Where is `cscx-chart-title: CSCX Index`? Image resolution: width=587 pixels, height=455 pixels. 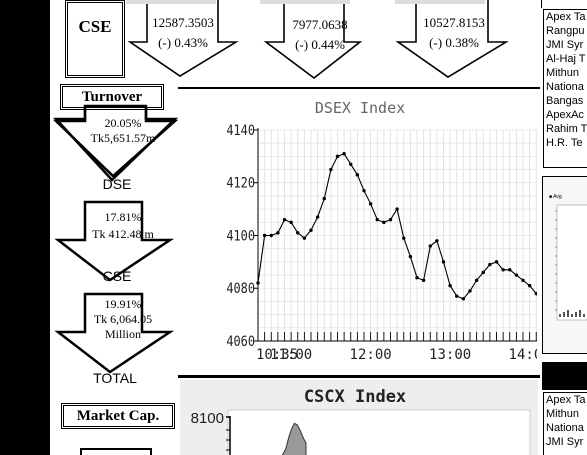
cscx-chart-title: CSCX Index is located at coordinates (355, 397).